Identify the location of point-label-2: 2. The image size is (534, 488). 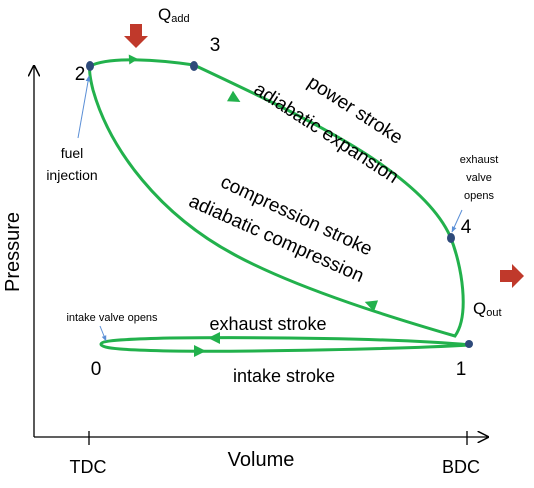
(80, 74).